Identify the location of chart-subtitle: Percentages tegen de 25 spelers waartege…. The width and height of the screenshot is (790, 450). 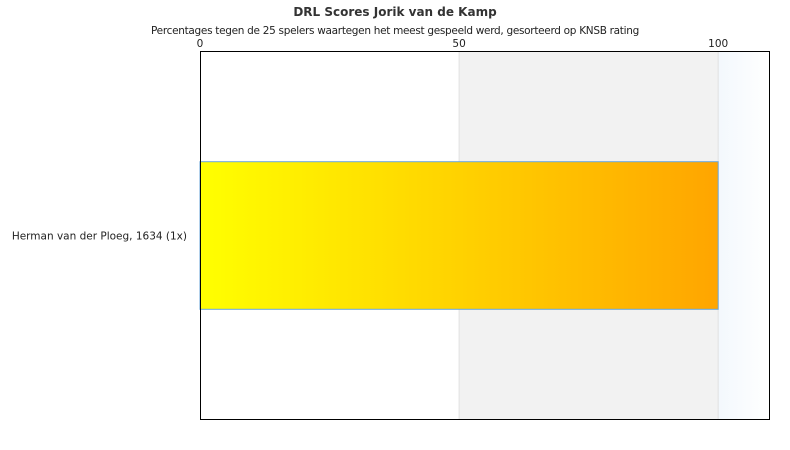
(395, 31).